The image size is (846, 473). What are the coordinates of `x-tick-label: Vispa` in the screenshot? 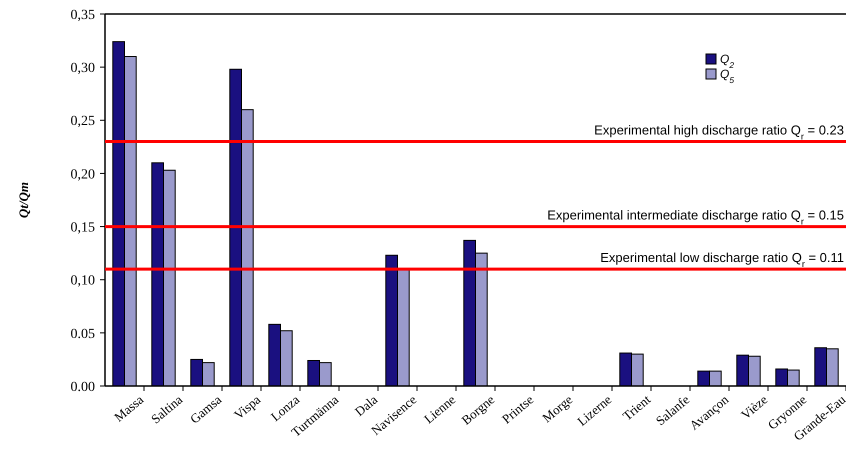 It's located at (247, 407).